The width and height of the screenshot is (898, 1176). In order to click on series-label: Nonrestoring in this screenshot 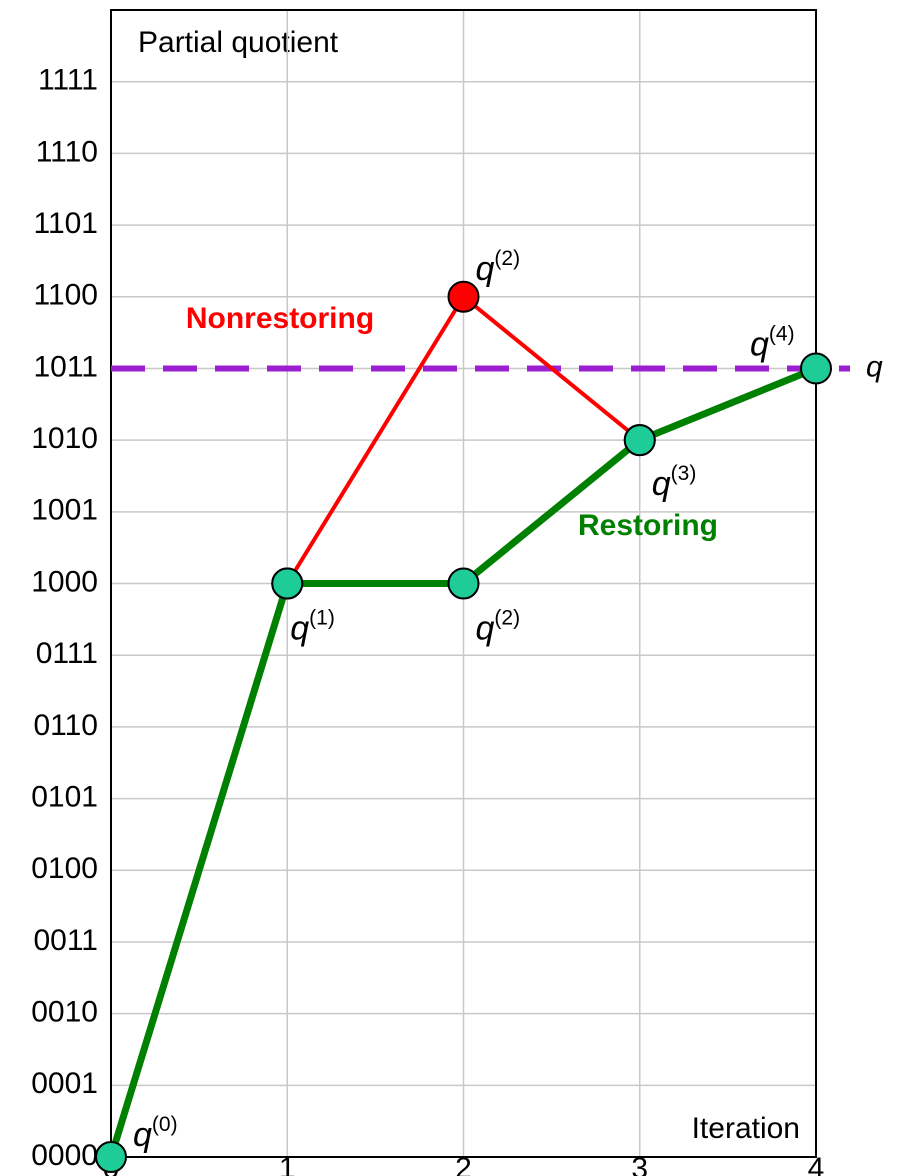, I will do `click(280, 318)`.